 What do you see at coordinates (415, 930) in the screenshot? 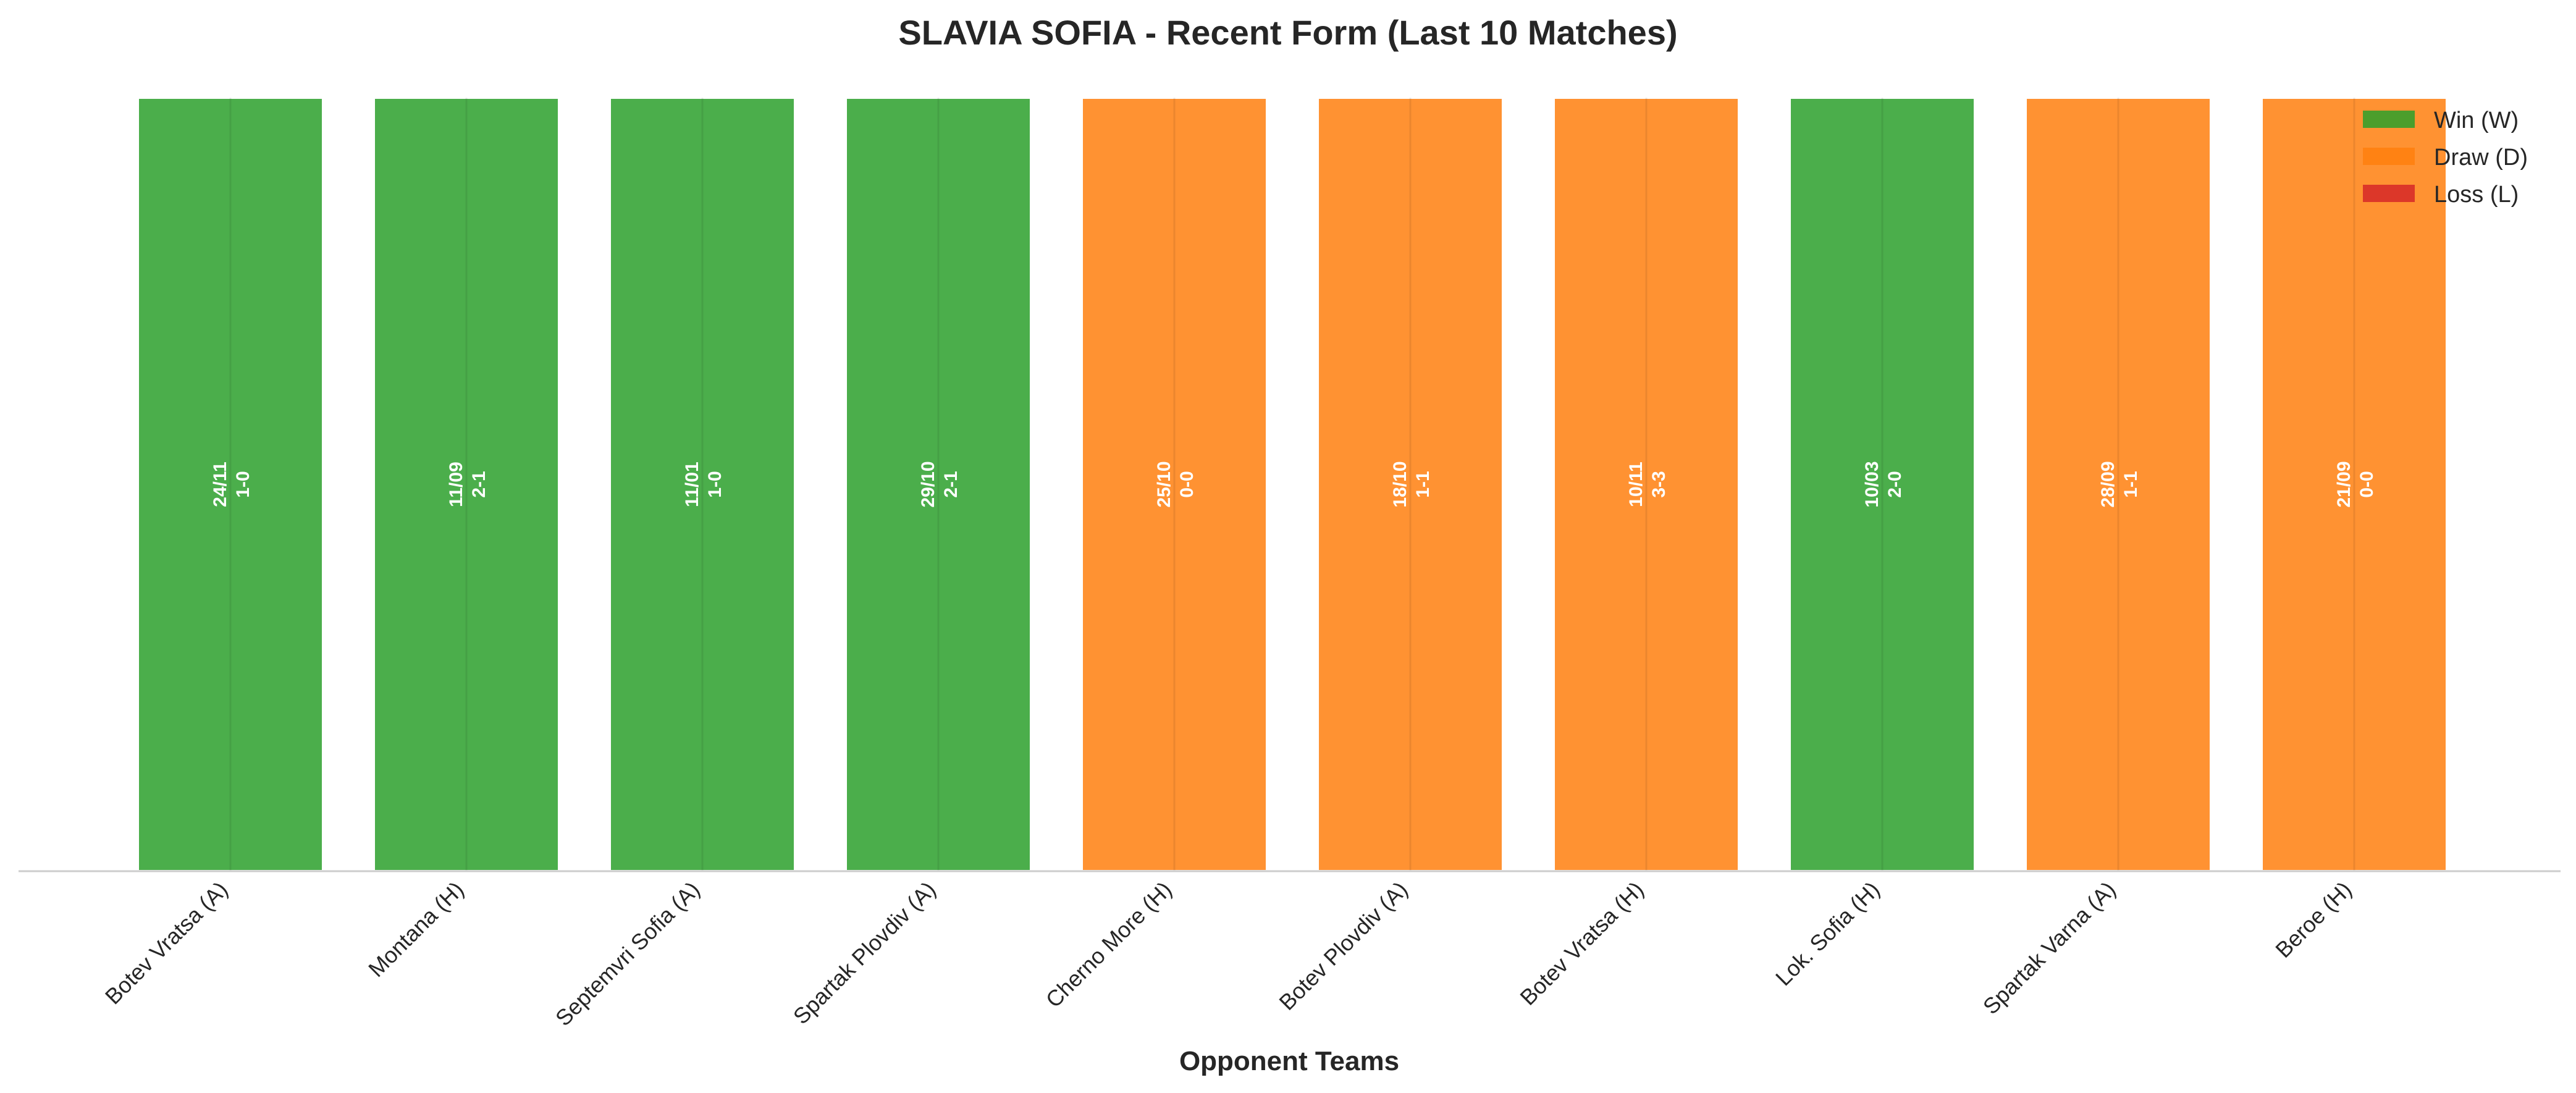
I see `x-tick-label: Montana (H)` at bounding box center [415, 930].